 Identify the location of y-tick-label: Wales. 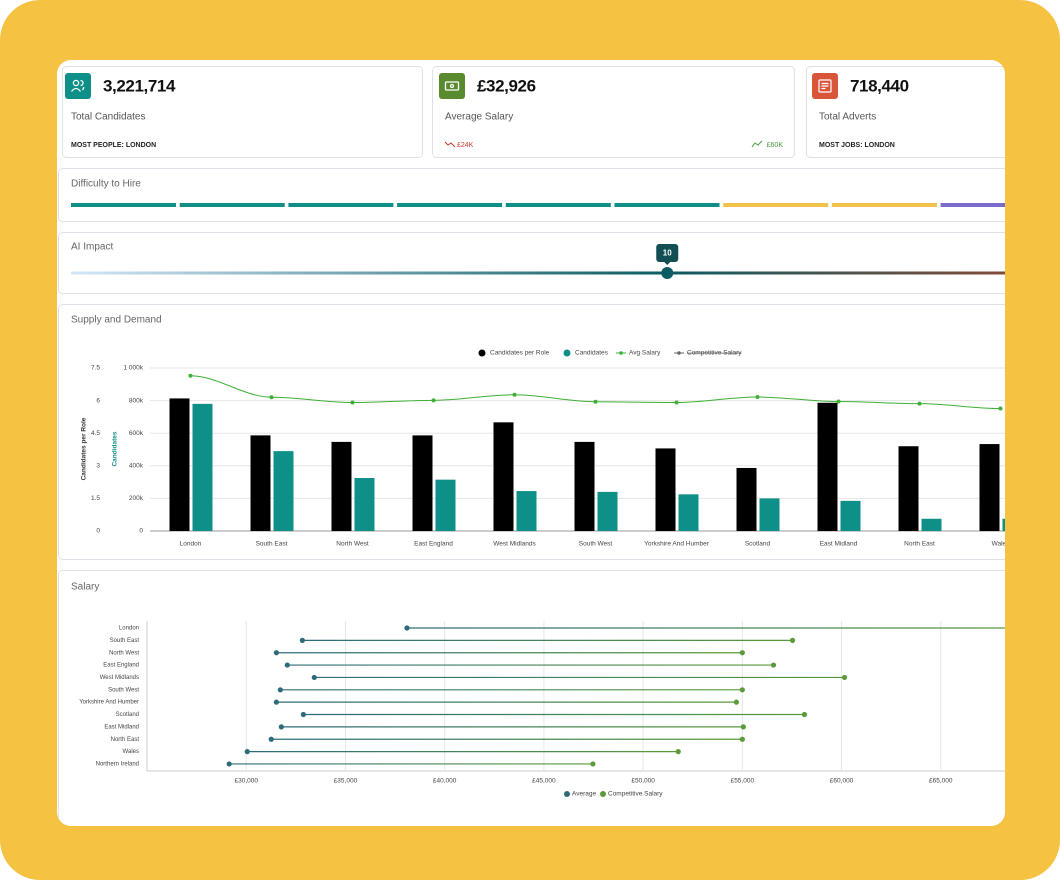
(131, 752).